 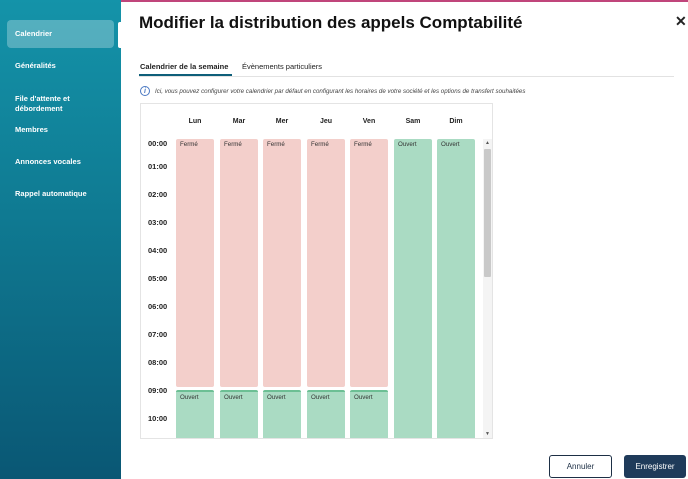 I want to click on day-header-mer: Mer, so click(x=282, y=121).